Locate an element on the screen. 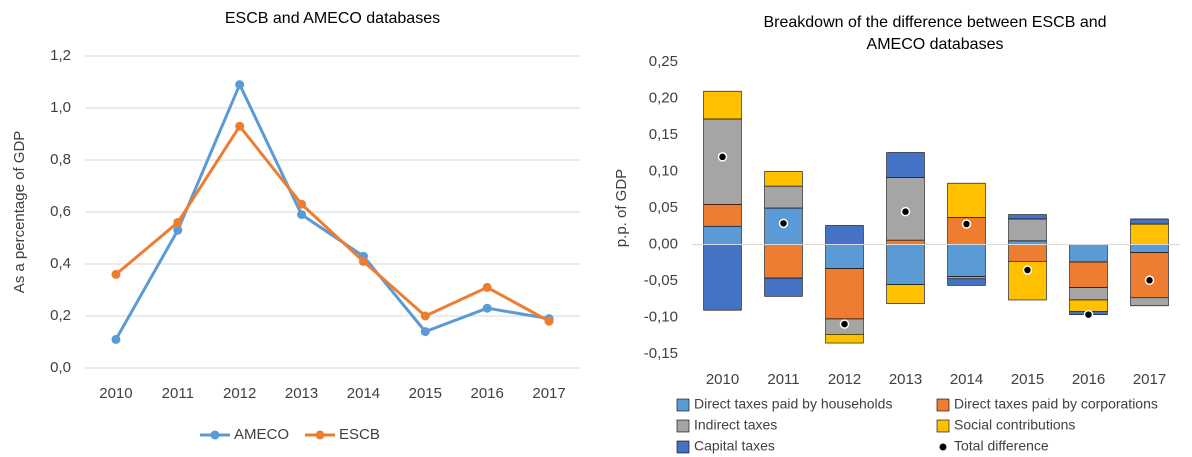 Image resolution: width=1192 pixels, height=457 pixels. x-tick-label: 2010 is located at coordinates (115, 393).